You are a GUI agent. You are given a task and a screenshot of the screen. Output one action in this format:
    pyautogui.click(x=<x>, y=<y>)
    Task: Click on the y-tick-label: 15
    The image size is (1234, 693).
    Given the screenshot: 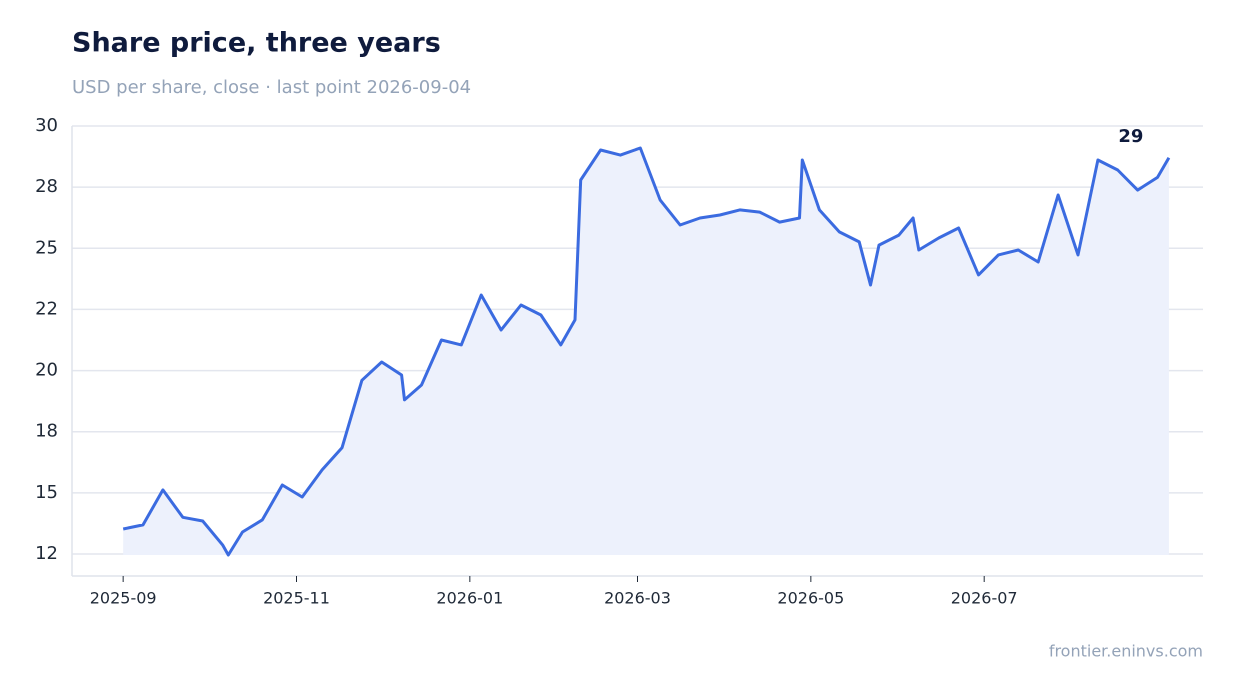 What is the action you would take?
    pyautogui.click(x=46, y=492)
    